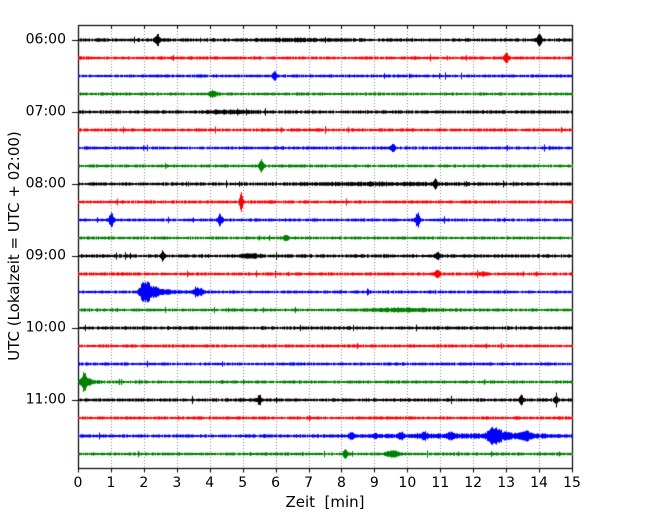 The width and height of the screenshot is (650, 520). I want to click on x-tick-label: 3, so click(177, 483).